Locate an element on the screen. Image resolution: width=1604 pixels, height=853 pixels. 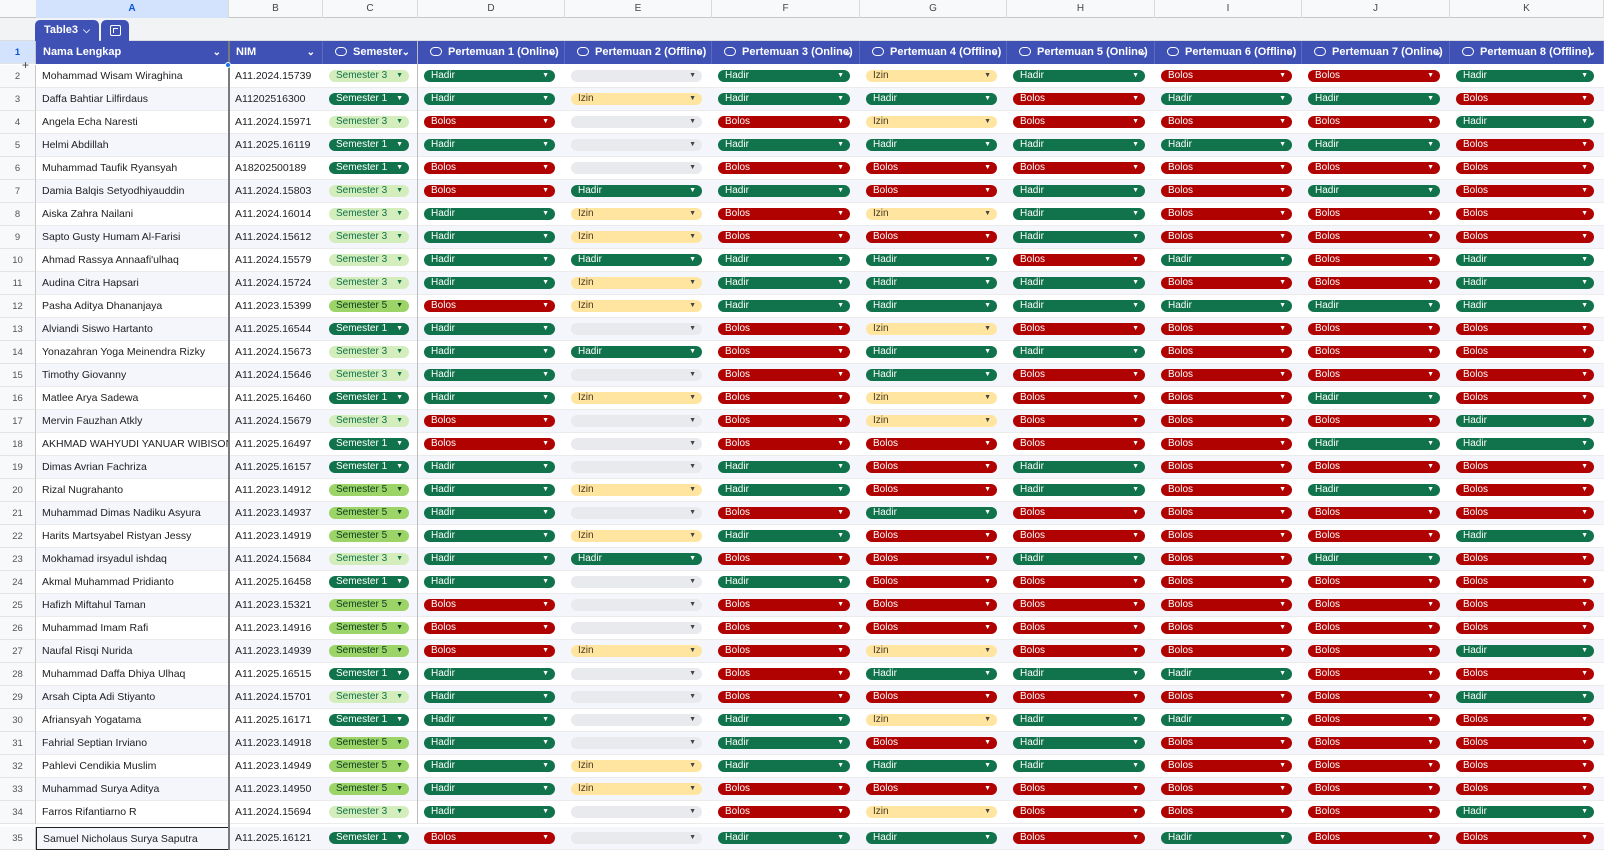
nim-cell: A11.2023.14919 is located at coordinates (276, 536).